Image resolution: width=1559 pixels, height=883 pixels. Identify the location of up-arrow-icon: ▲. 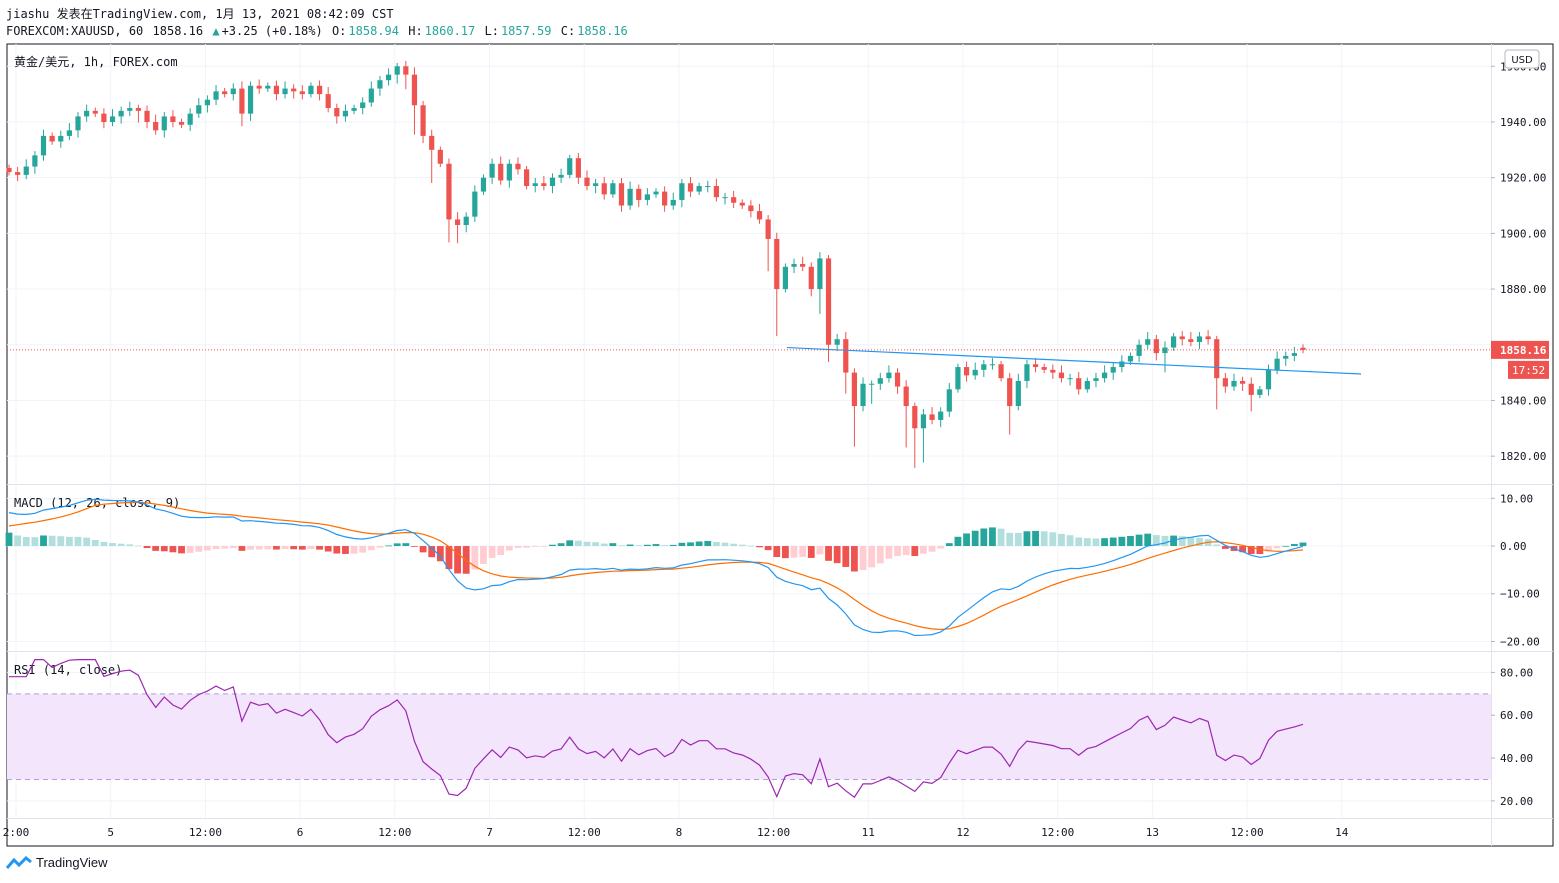
(216, 31).